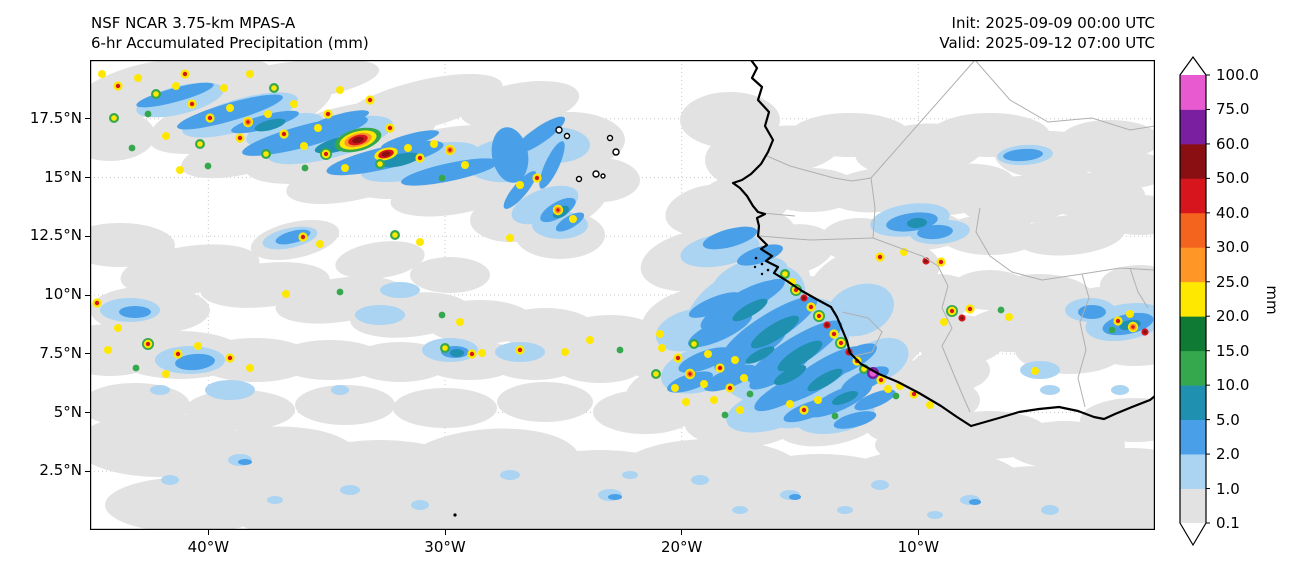  Describe the element at coordinates (681, 547) in the screenshot. I see `lon-tick-label: 20°W` at that location.